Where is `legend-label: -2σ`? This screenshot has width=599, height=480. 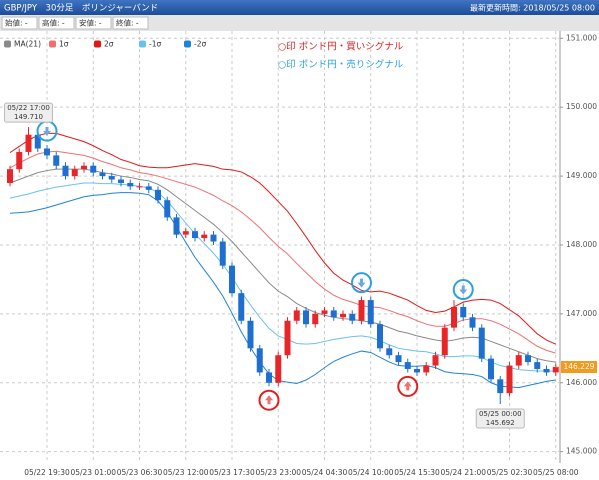
legend-label: -2σ is located at coordinates (200, 44).